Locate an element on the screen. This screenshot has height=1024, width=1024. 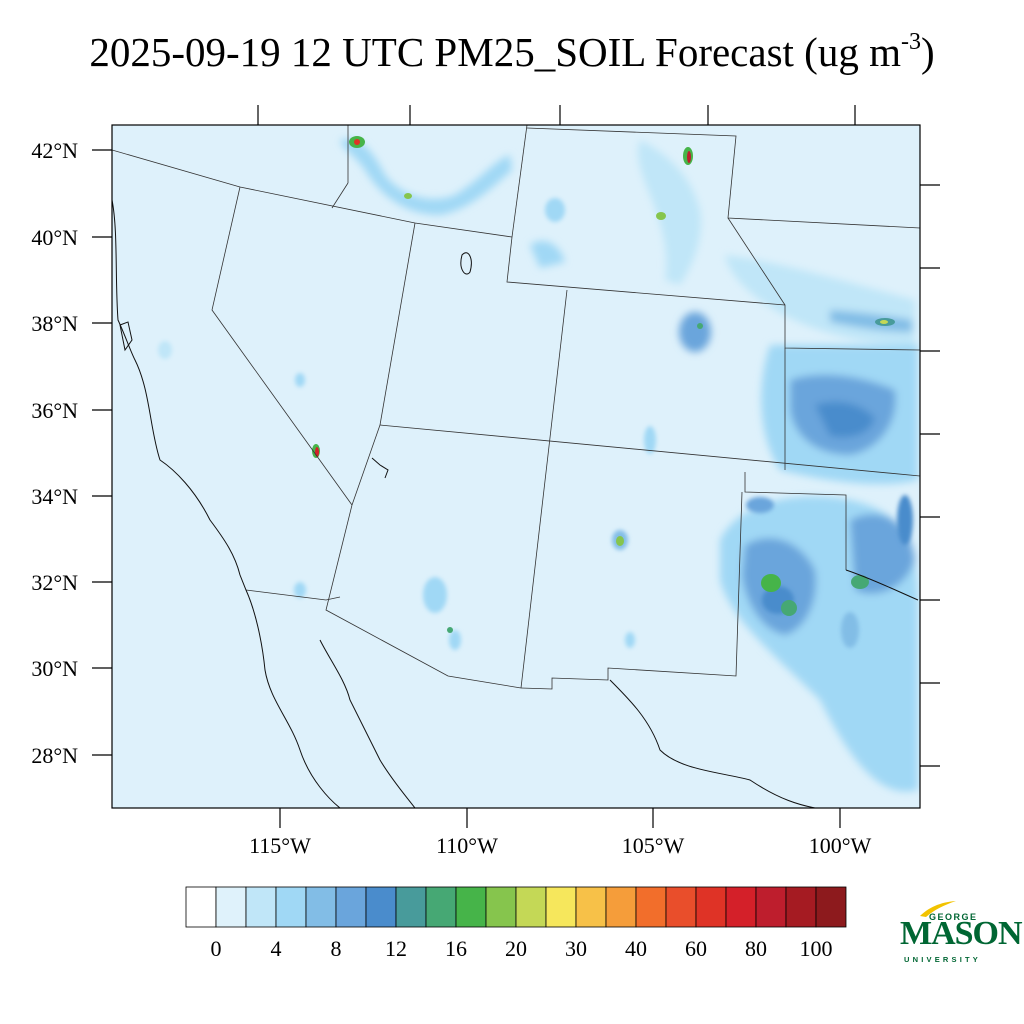
wyoming-light is located at coordinates (669, 212).